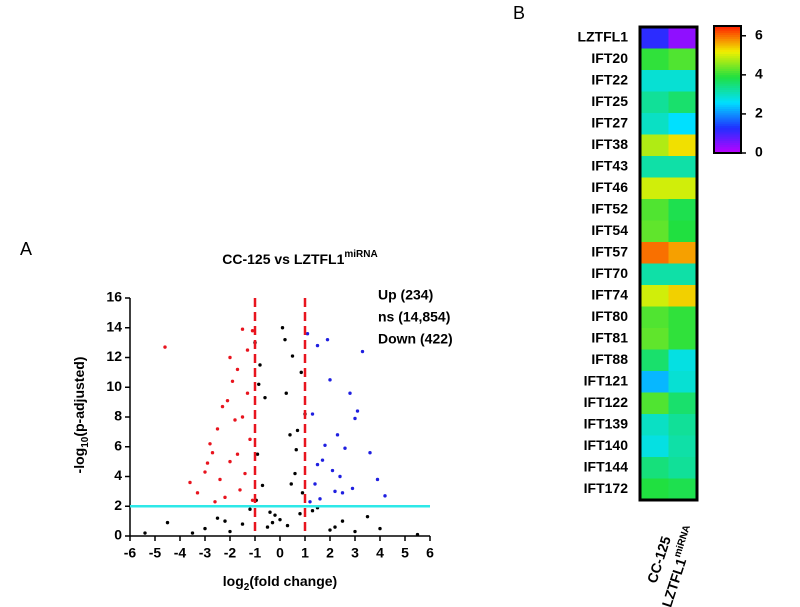 This screenshot has width=800, height=607. I want to click on row-label: IFT121, so click(606, 380).